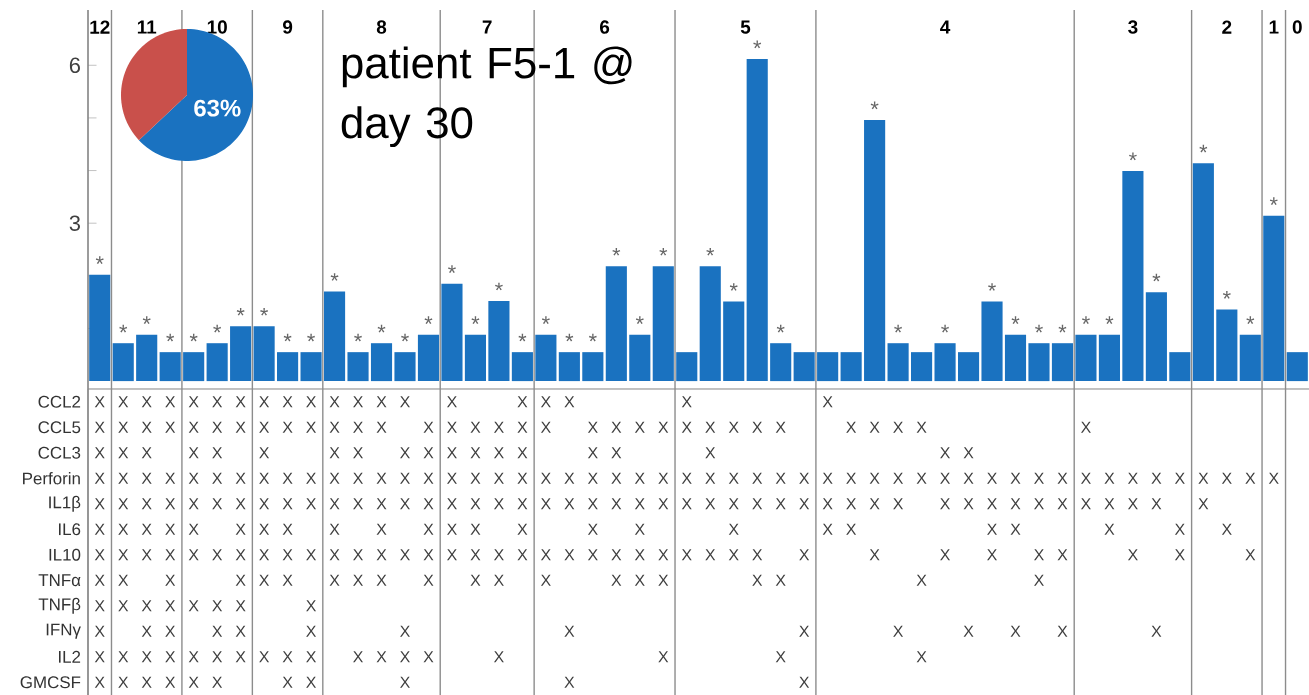 Image resolution: width=1309 pixels, height=695 pixels. I want to click on y-tick-label: 3, so click(74, 223).